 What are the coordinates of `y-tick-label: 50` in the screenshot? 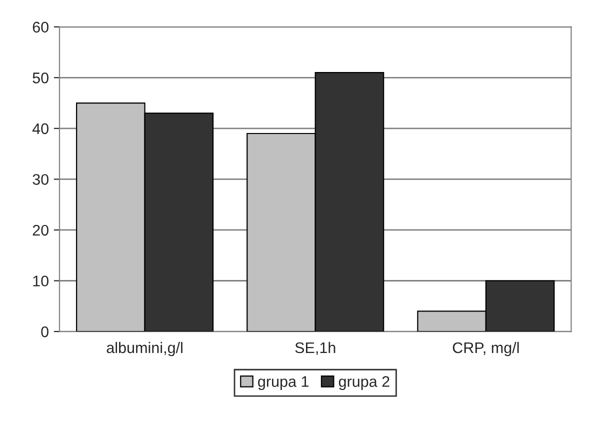 It's located at (40, 78).